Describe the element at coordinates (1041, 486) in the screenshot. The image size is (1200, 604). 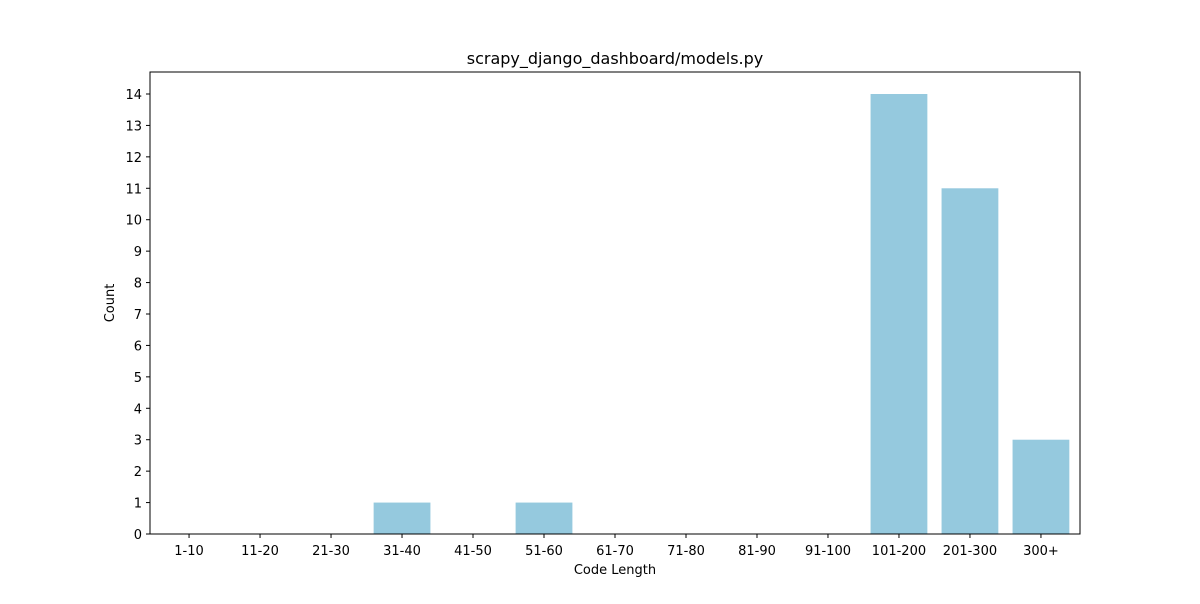
I see `bar-300+` at that location.